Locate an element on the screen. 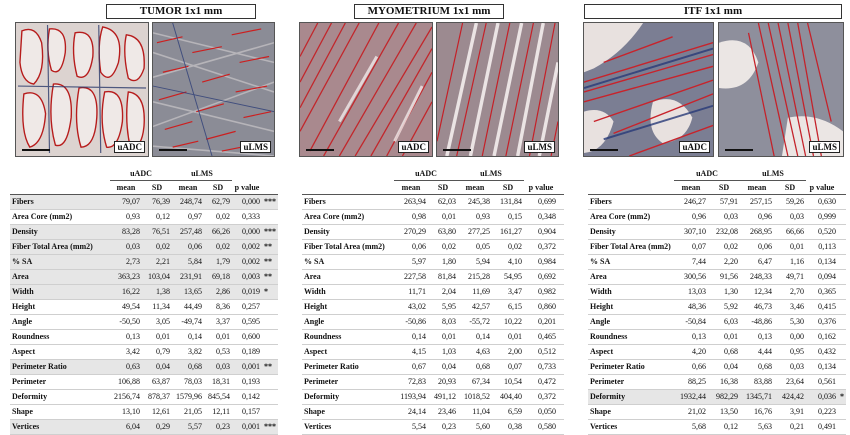  value-cell: 0,04 is located at coordinates (443, 367).